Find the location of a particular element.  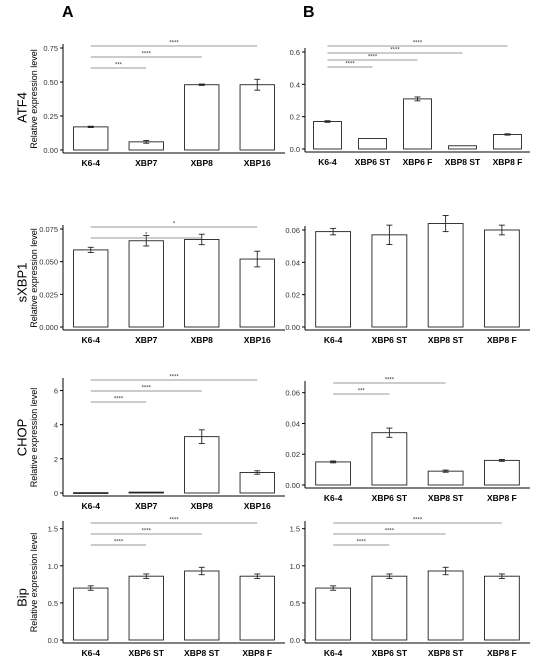

y-tick-label: 0.075 is located at coordinates (48, 229).